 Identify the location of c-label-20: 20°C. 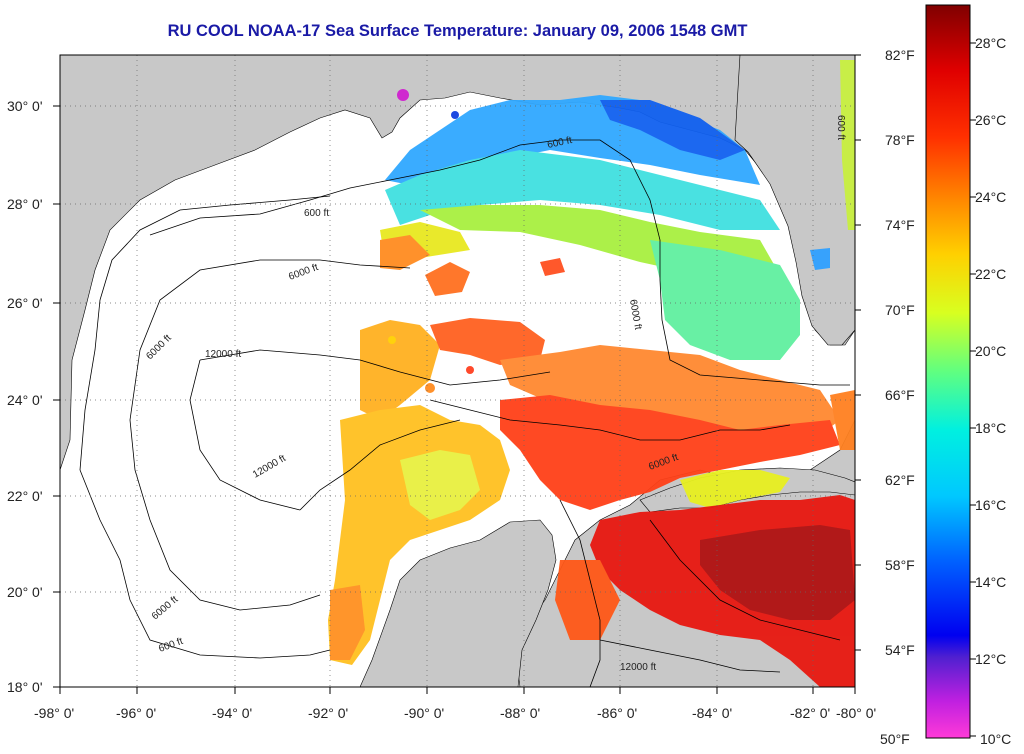
(990, 351).